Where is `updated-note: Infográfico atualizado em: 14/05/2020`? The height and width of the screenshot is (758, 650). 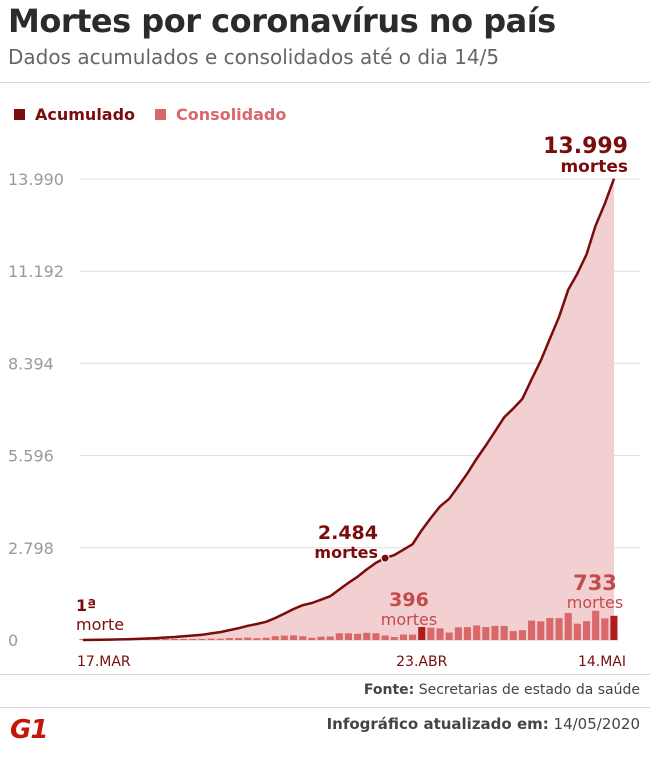
updated-note: Infográfico atualizado em: 14/05/2020 is located at coordinates (483, 724).